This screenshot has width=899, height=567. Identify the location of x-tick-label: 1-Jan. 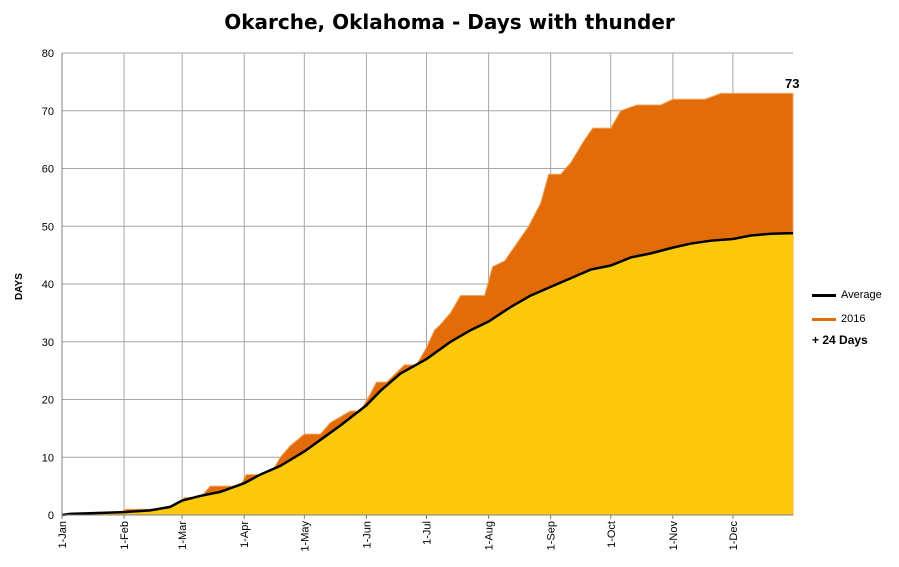
(63, 535).